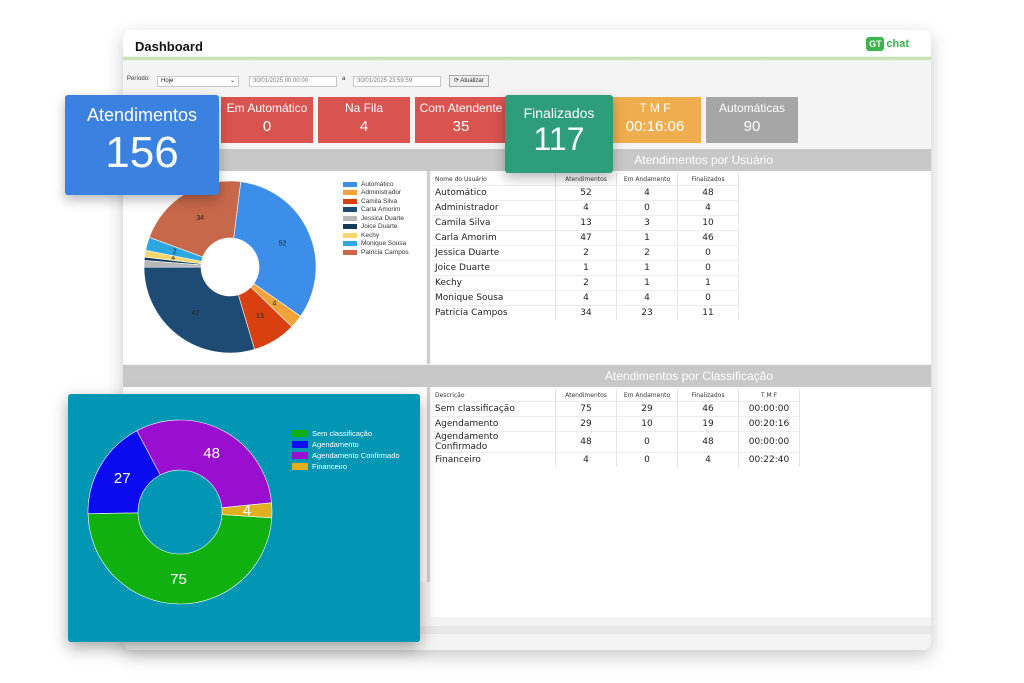 The height and width of the screenshot is (683, 1024). Describe the element at coordinates (616, 409) in the screenshot. I see `table-row: Sem classificação 75 29 46 00:00:00` at that location.